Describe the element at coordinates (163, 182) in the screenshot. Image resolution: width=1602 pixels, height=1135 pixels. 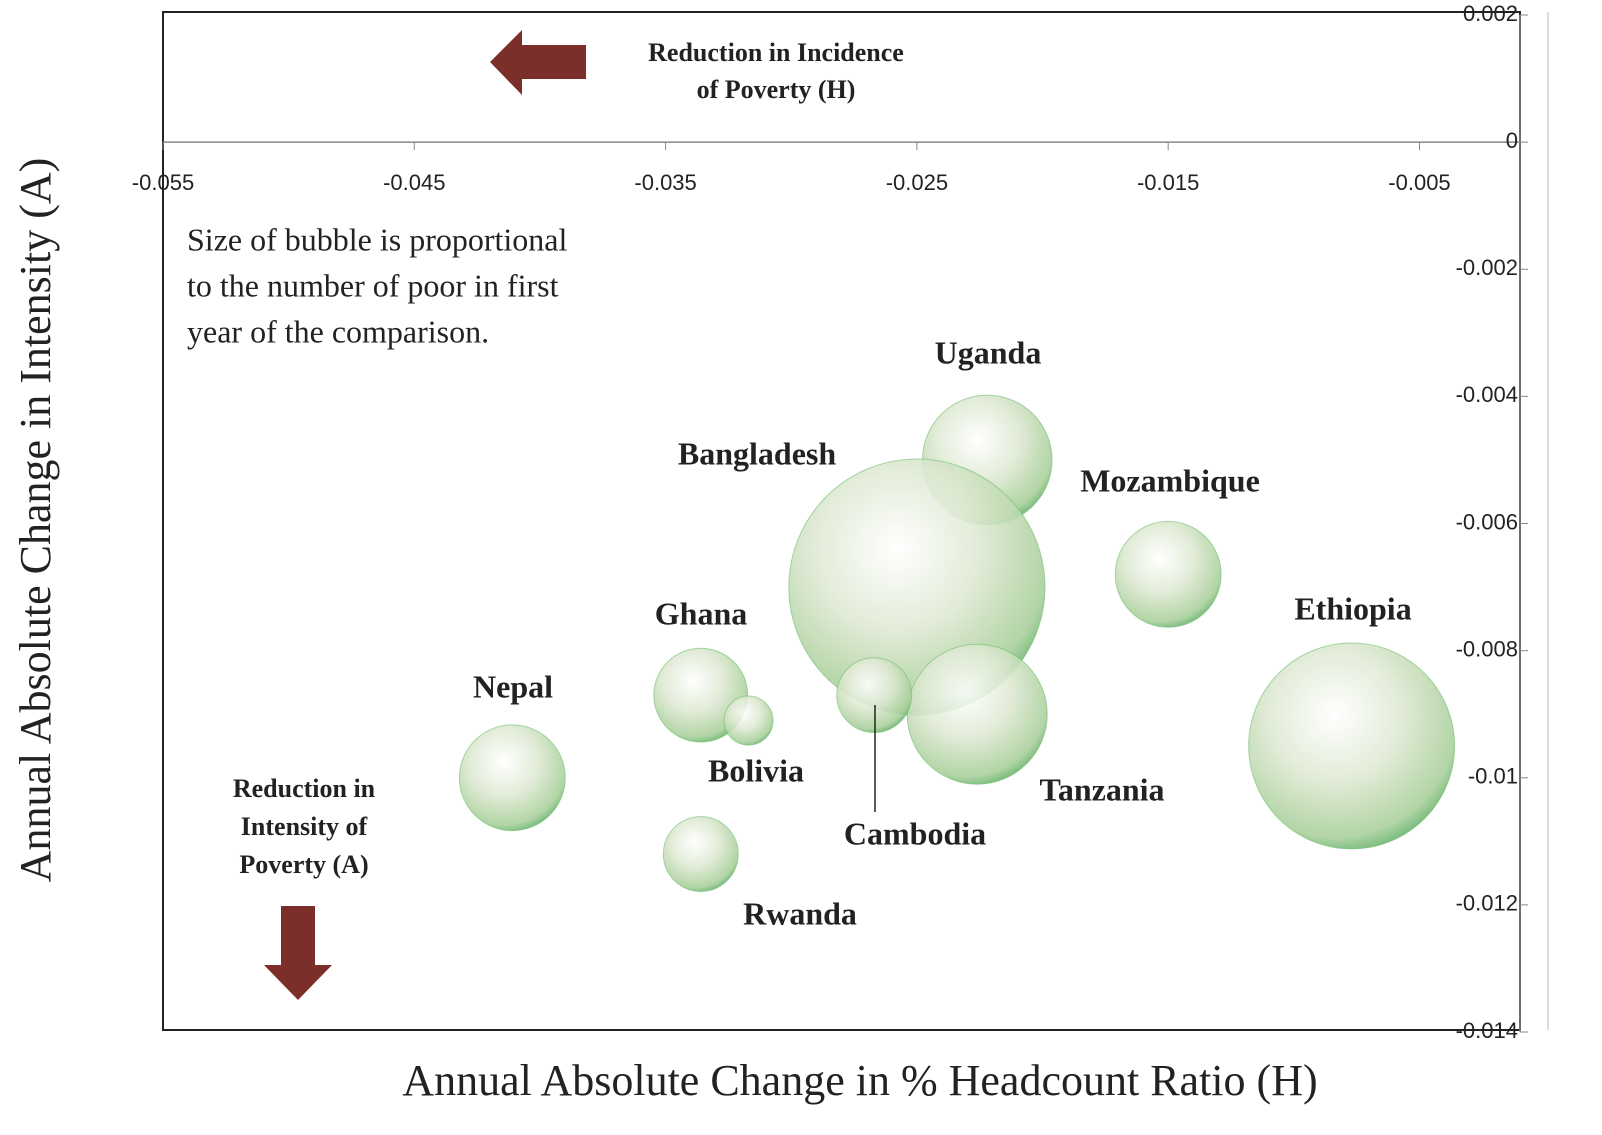
I see `x-tick-label: -0.055` at that location.